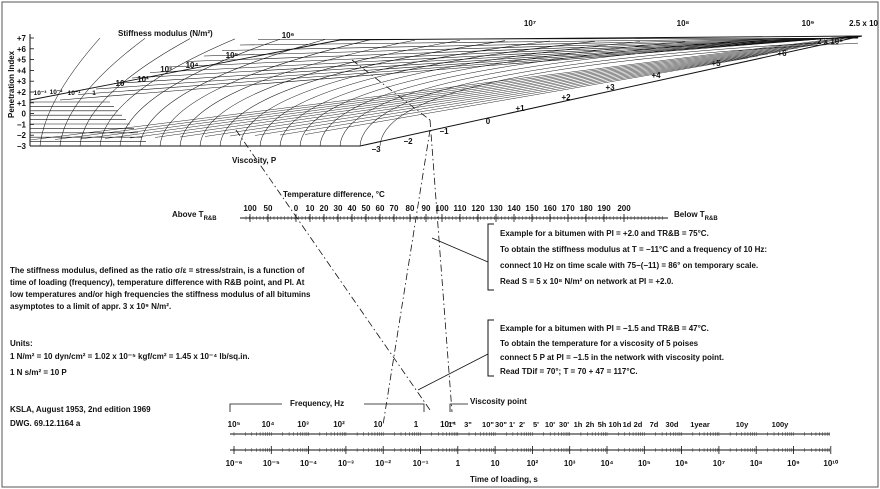 This screenshot has width=880, height=489. What do you see at coordinates (338, 208) in the screenshot?
I see `temperature-tick-label: 30` at bounding box center [338, 208].